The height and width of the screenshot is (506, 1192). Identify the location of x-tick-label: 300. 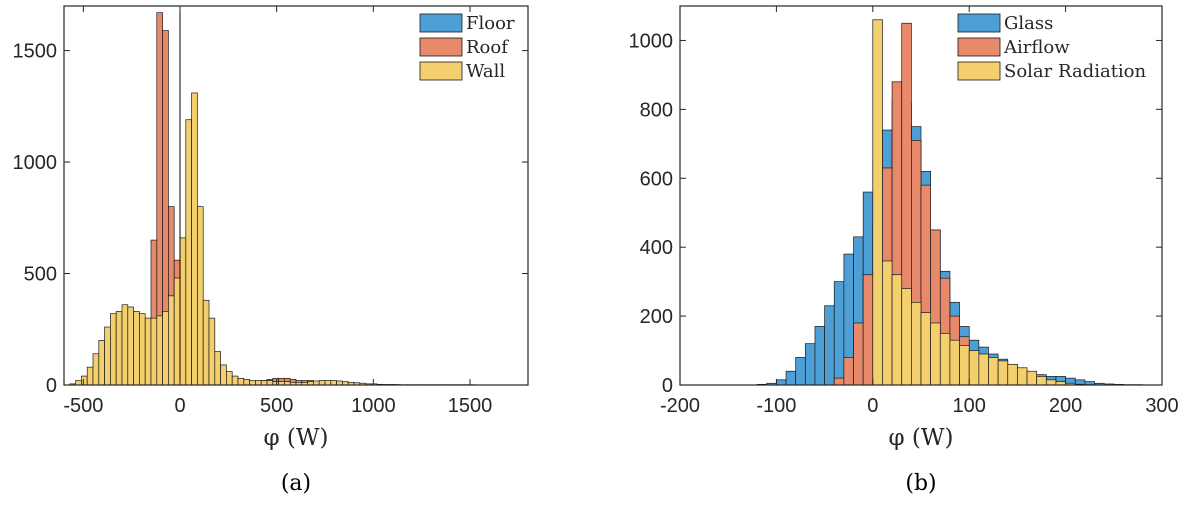
(1161, 406).